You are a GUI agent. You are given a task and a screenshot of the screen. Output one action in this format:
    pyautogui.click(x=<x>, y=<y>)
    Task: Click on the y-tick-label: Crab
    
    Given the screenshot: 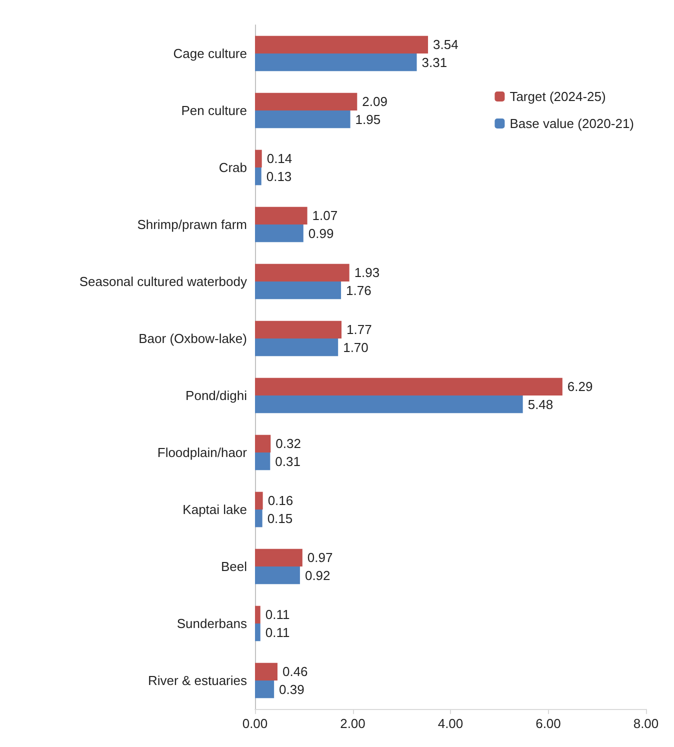 What is the action you would take?
    pyautogui.click(x=232, y=167)
    